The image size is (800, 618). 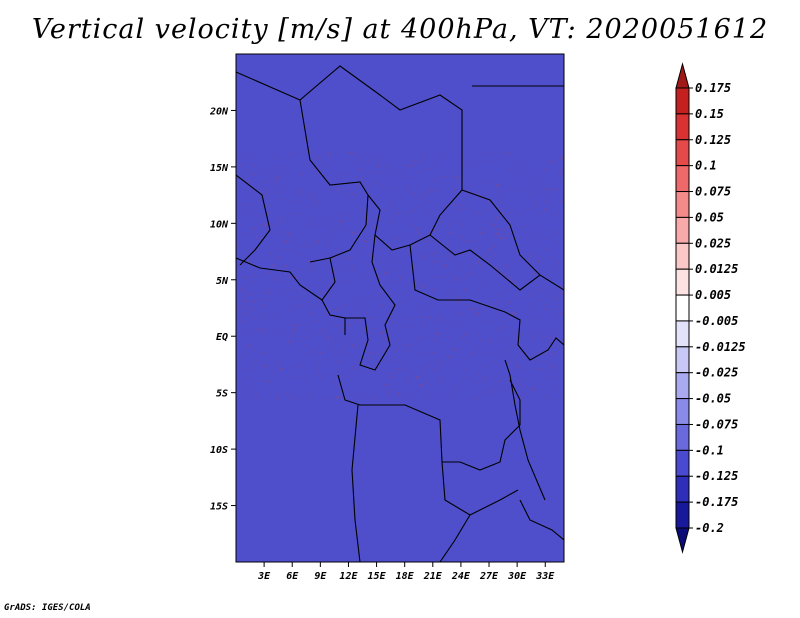 What do you see at coordinates (222, 281) in the screenshot?
I see `lat-label: 5N` at bounding box center [222, 281].